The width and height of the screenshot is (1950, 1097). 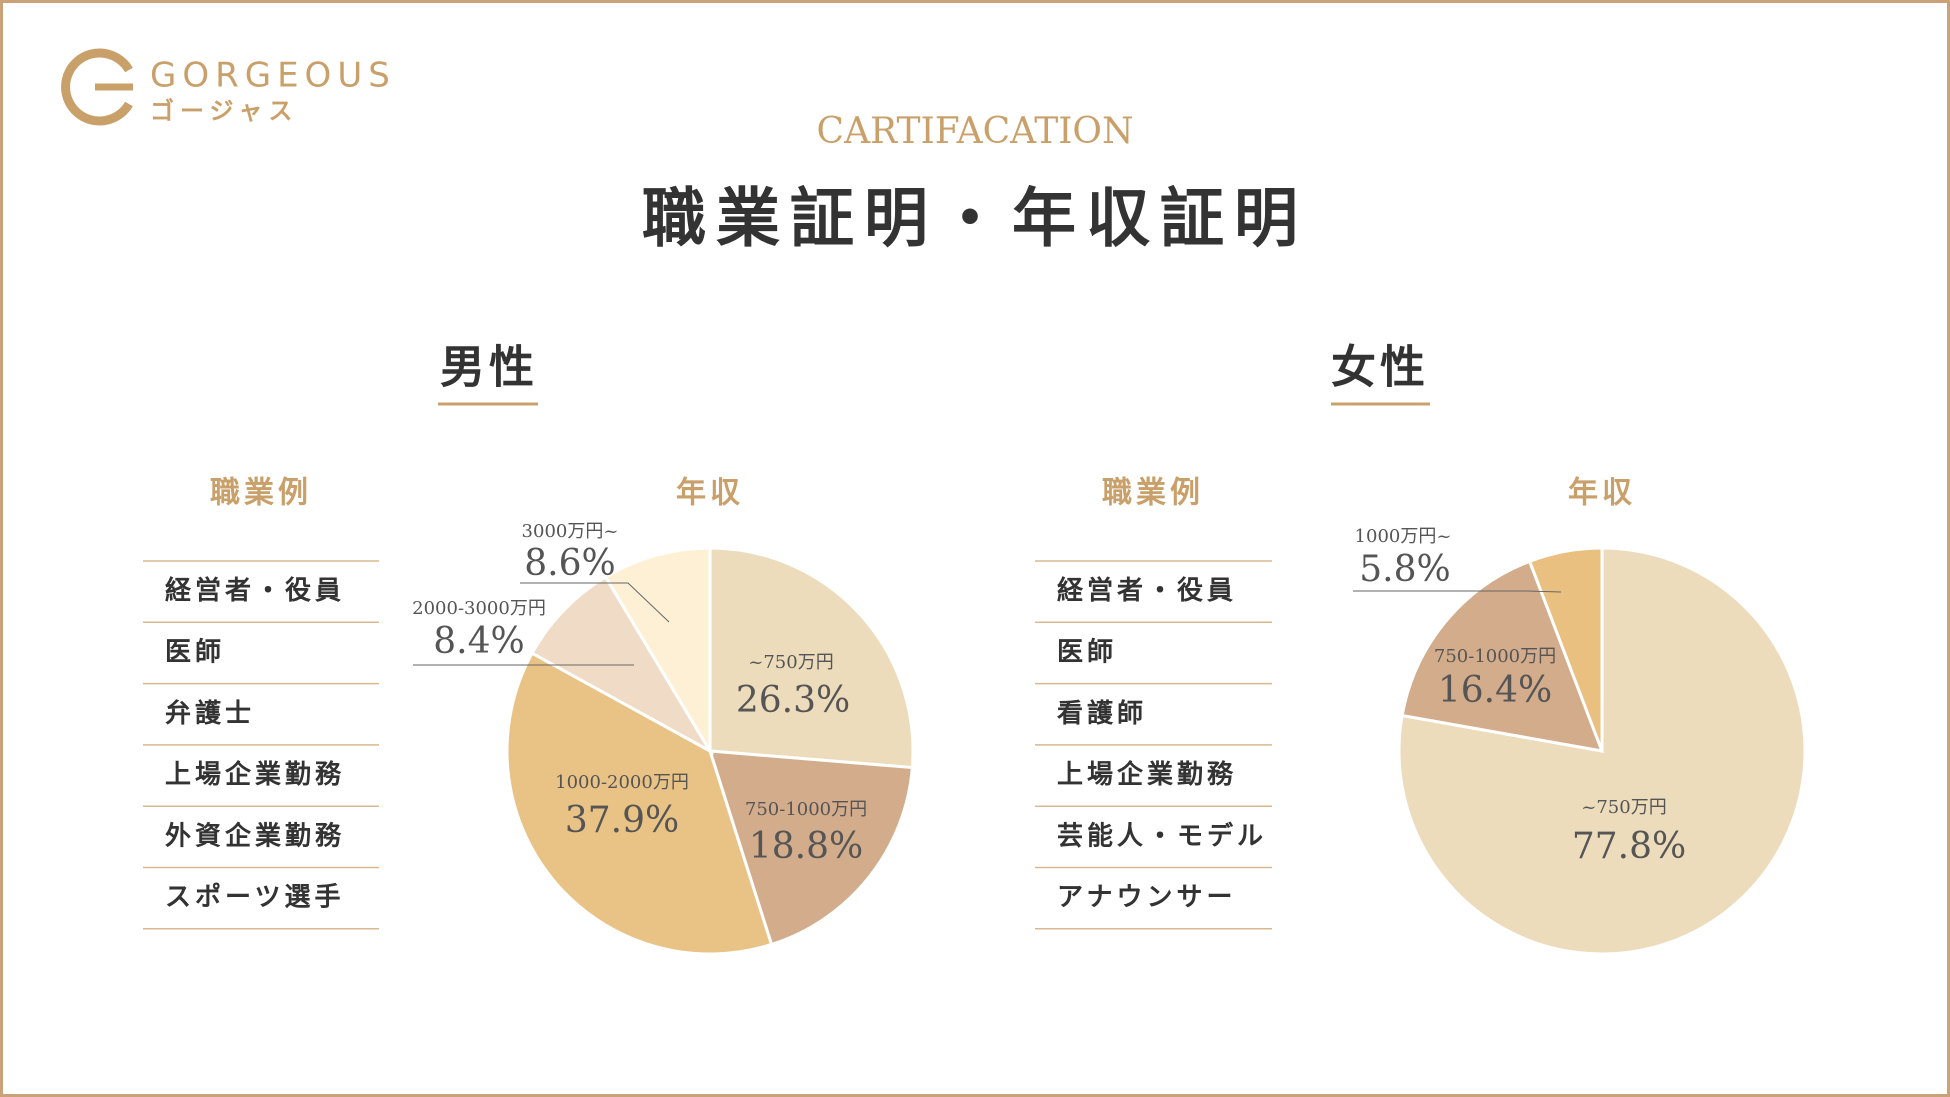 I want to click on slice-label: 3000万円~, so click(x=570, y=531).